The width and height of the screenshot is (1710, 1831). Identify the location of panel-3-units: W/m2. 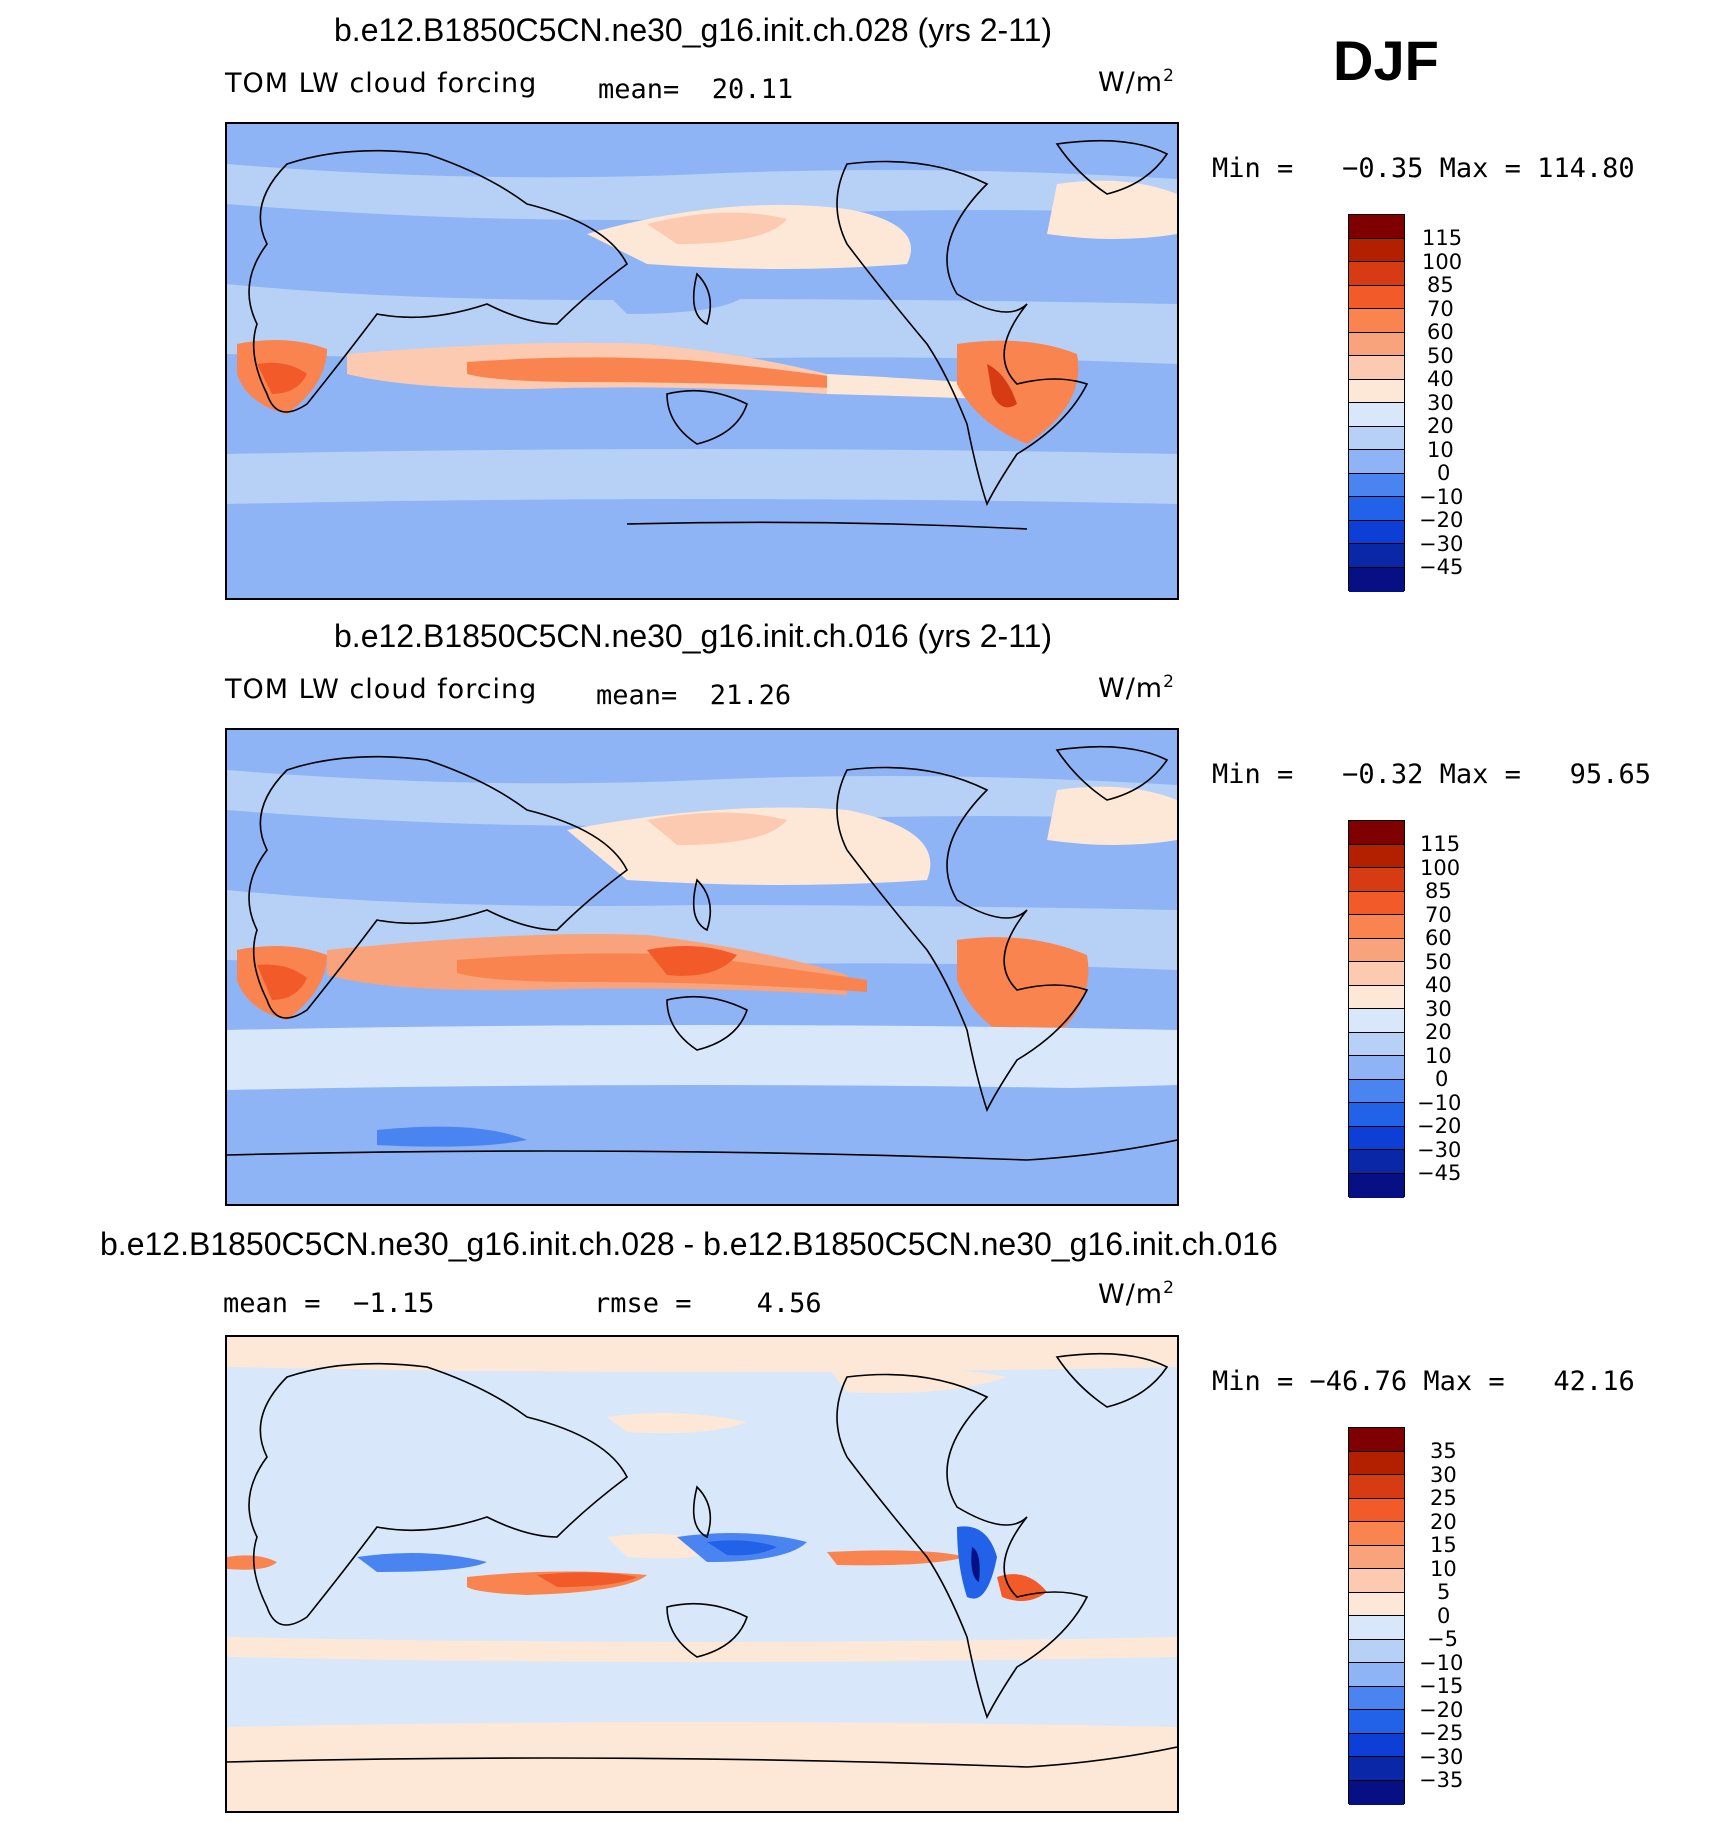
(1136, 1294).